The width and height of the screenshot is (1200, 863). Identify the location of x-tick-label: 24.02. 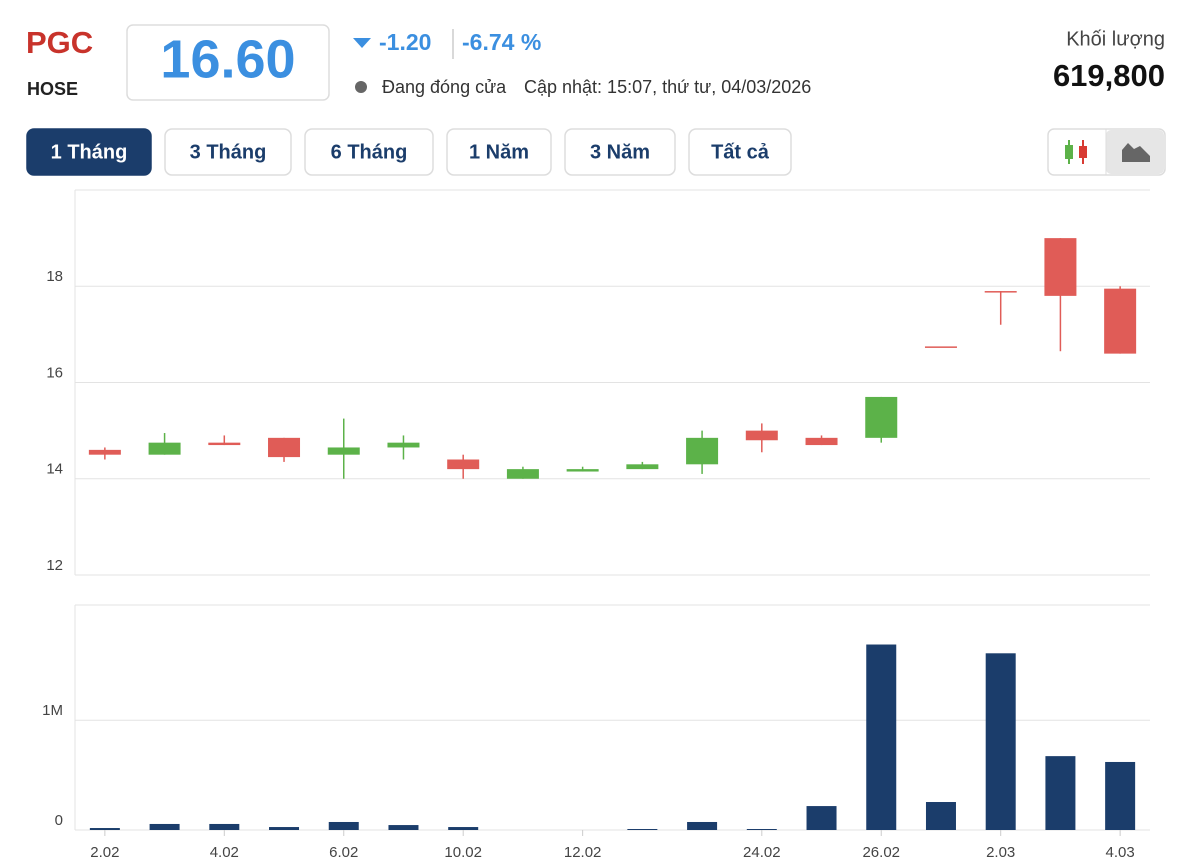
(762, 852).